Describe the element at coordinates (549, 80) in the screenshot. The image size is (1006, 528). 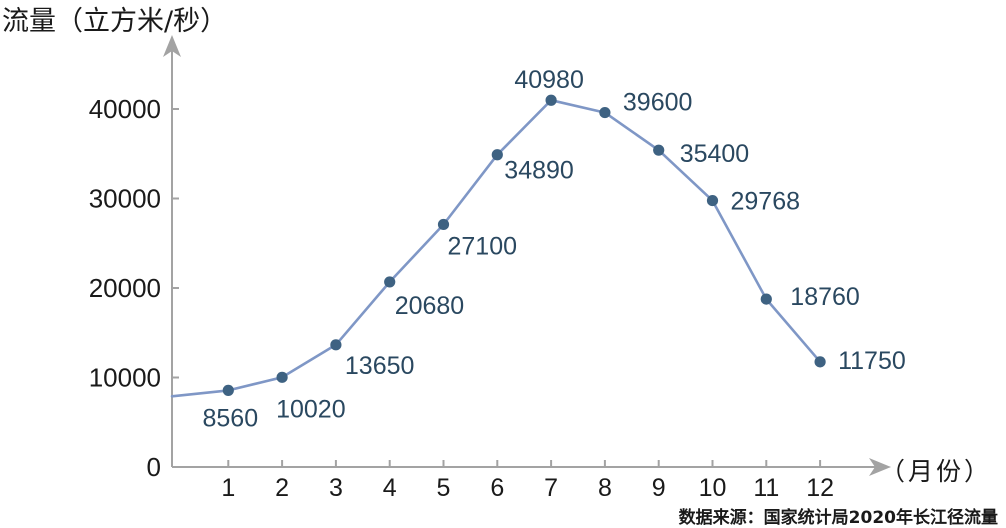
I see `data-label-7: 40980` at that location.